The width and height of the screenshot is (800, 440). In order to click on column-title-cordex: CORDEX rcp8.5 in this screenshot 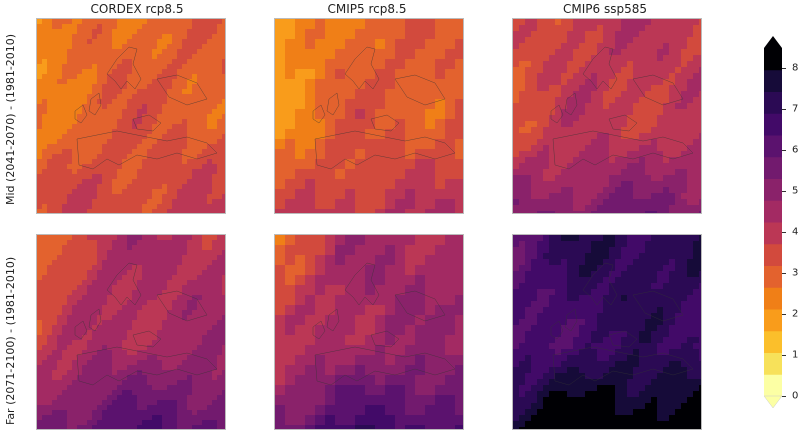, I will do `click(137, 9)`.